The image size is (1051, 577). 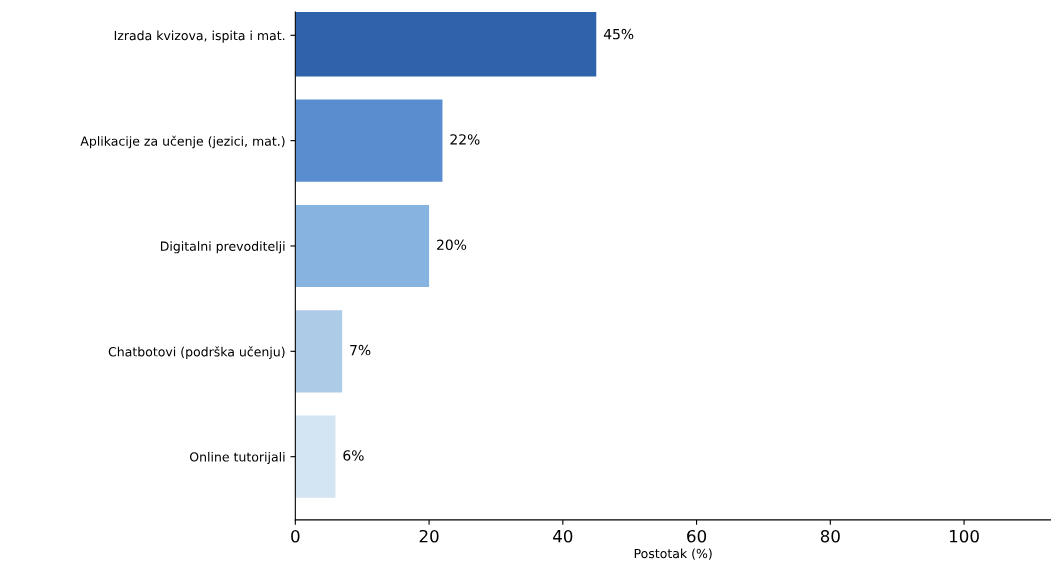 What do you see at coordinates (199, 36) in the screenshot?
I see `y-tick-label: Izrada kvizova, ispita i mat.` at bounding box center [199, 36].